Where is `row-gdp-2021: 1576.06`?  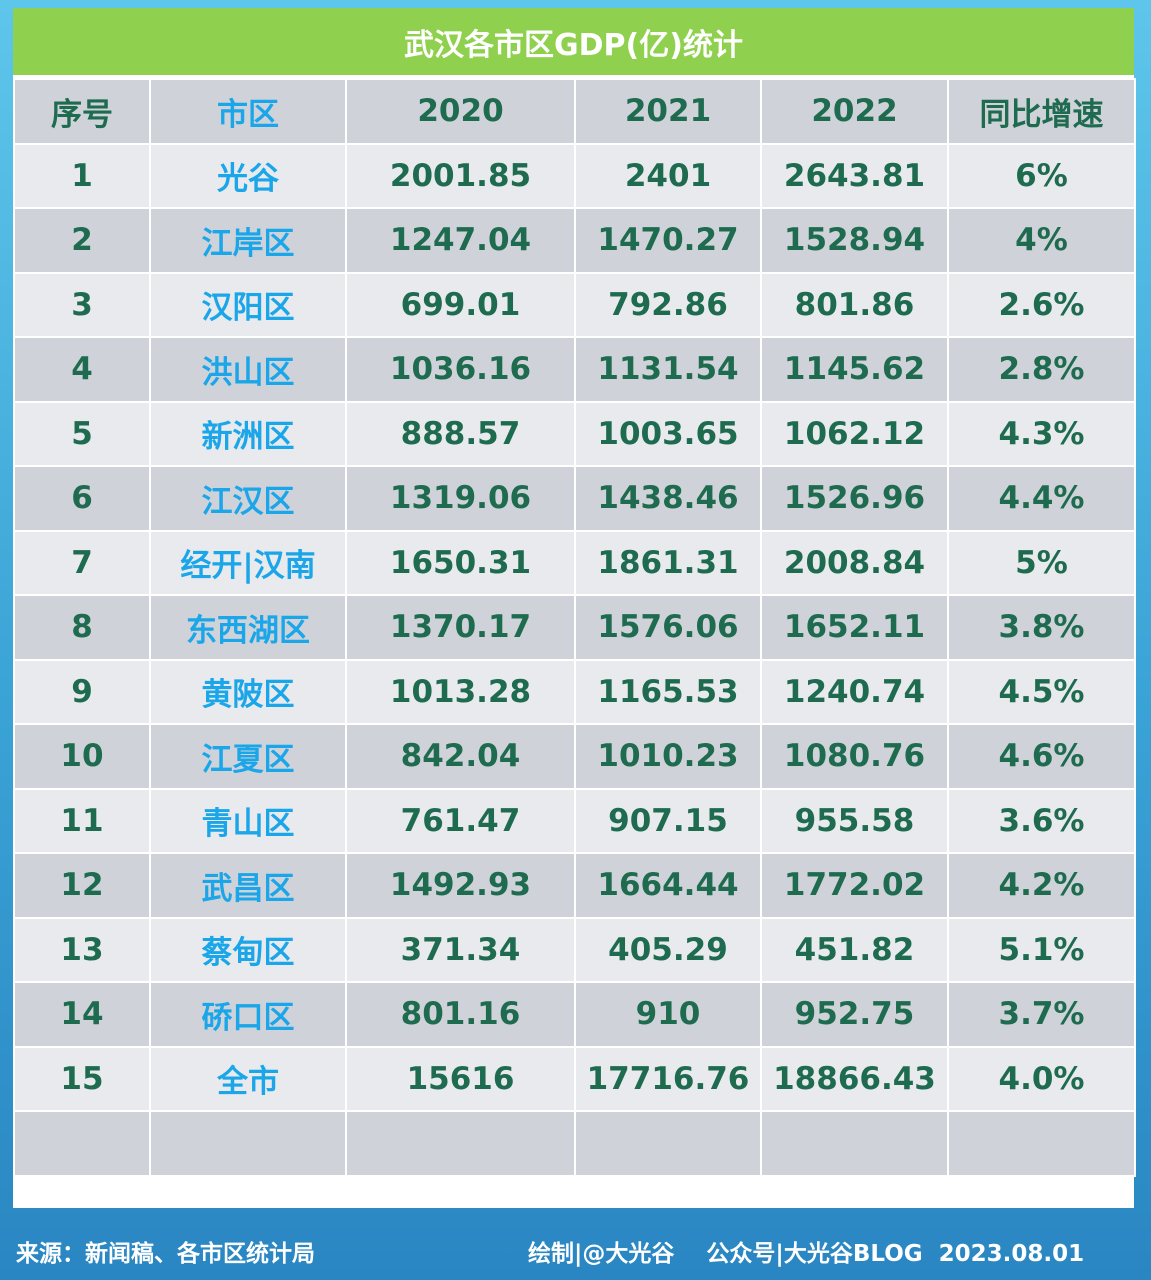 row-gdp-2021: 1576.06 is located at coordinates (668, 627).